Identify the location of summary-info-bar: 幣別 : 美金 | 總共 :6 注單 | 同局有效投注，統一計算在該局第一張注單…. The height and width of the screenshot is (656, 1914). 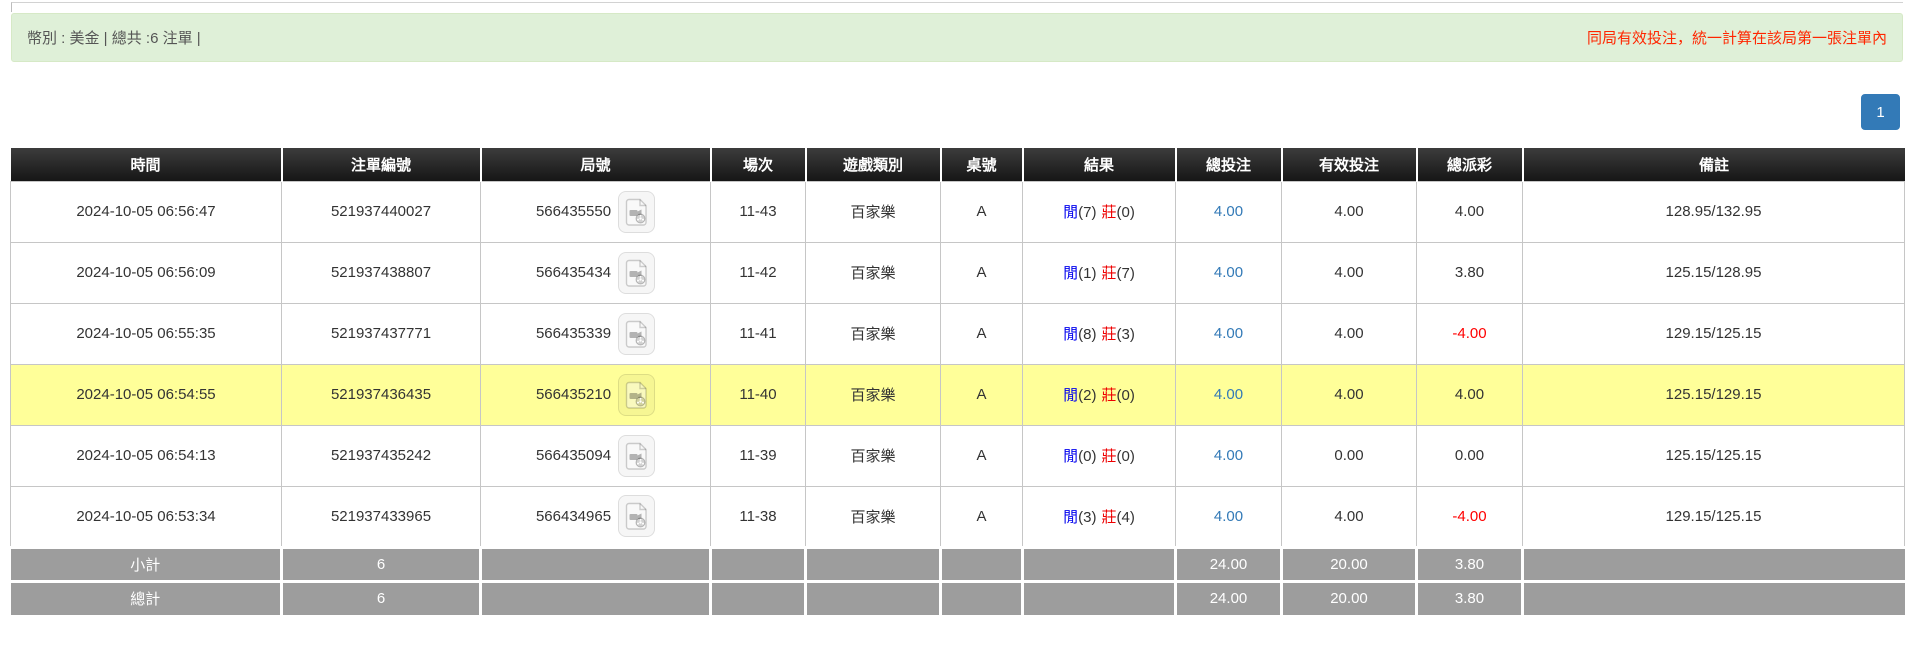
(957, 37).